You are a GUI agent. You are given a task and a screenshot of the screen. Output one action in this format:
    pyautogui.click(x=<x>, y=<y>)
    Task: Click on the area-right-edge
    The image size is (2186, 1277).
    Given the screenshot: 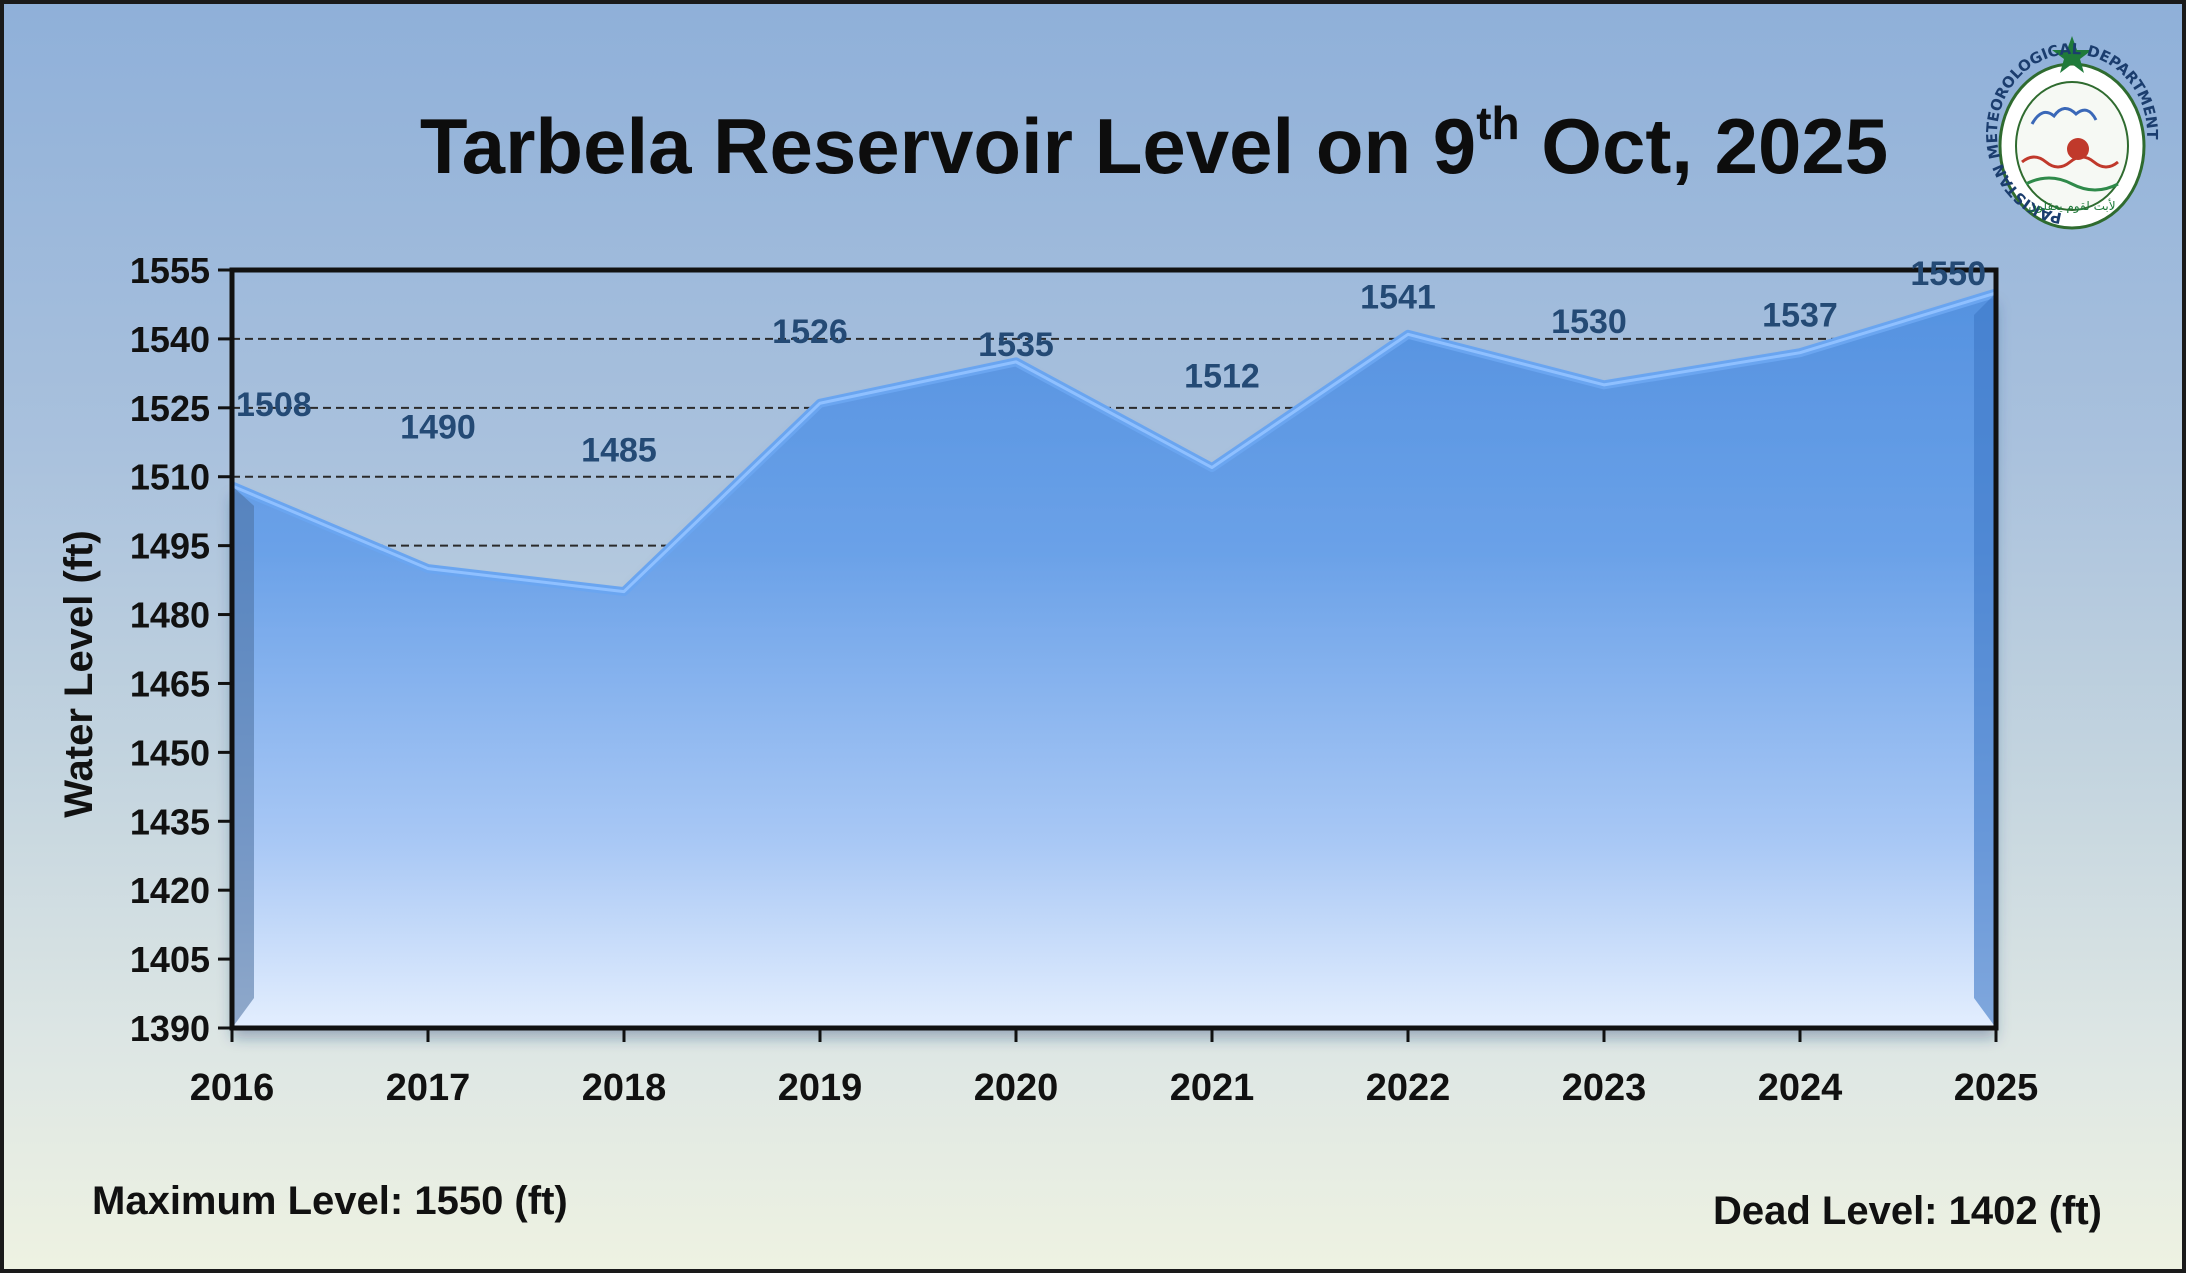 What is the action you would take?
    pyautogui.click(x=1985, y=660)
    